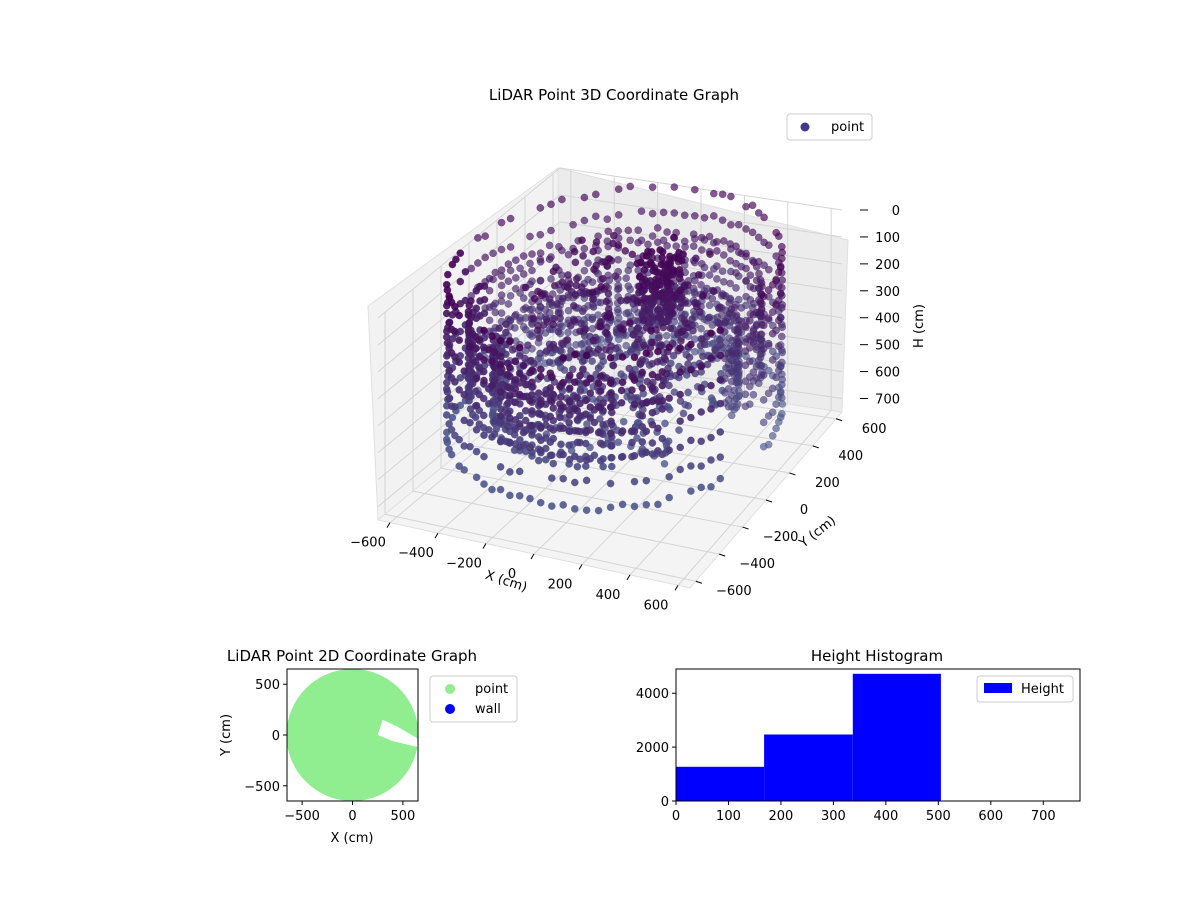 The height and width of the screenshot is (900, 1200). What do you see at coordinates (990, 816) in the screenshot?
I see `x-tick-label: 600` at bounding box center [990, 816].